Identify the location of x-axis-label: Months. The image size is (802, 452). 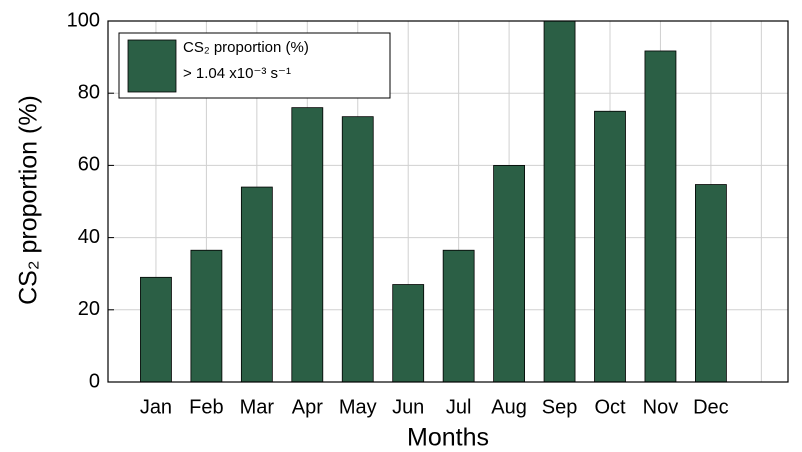
(448, 438).